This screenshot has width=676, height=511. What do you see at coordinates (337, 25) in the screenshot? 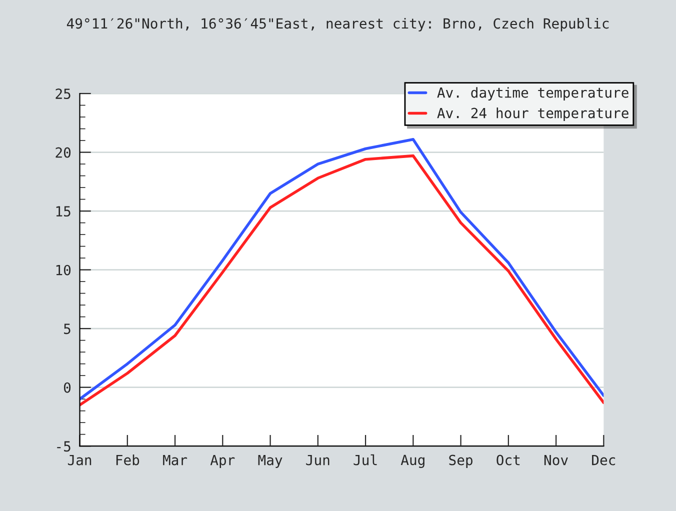
I see `chart-title: 49°11′26"North, 16°36′45"East, nearest city: Brno, Czech Republic` at bounding box center [337, 25].